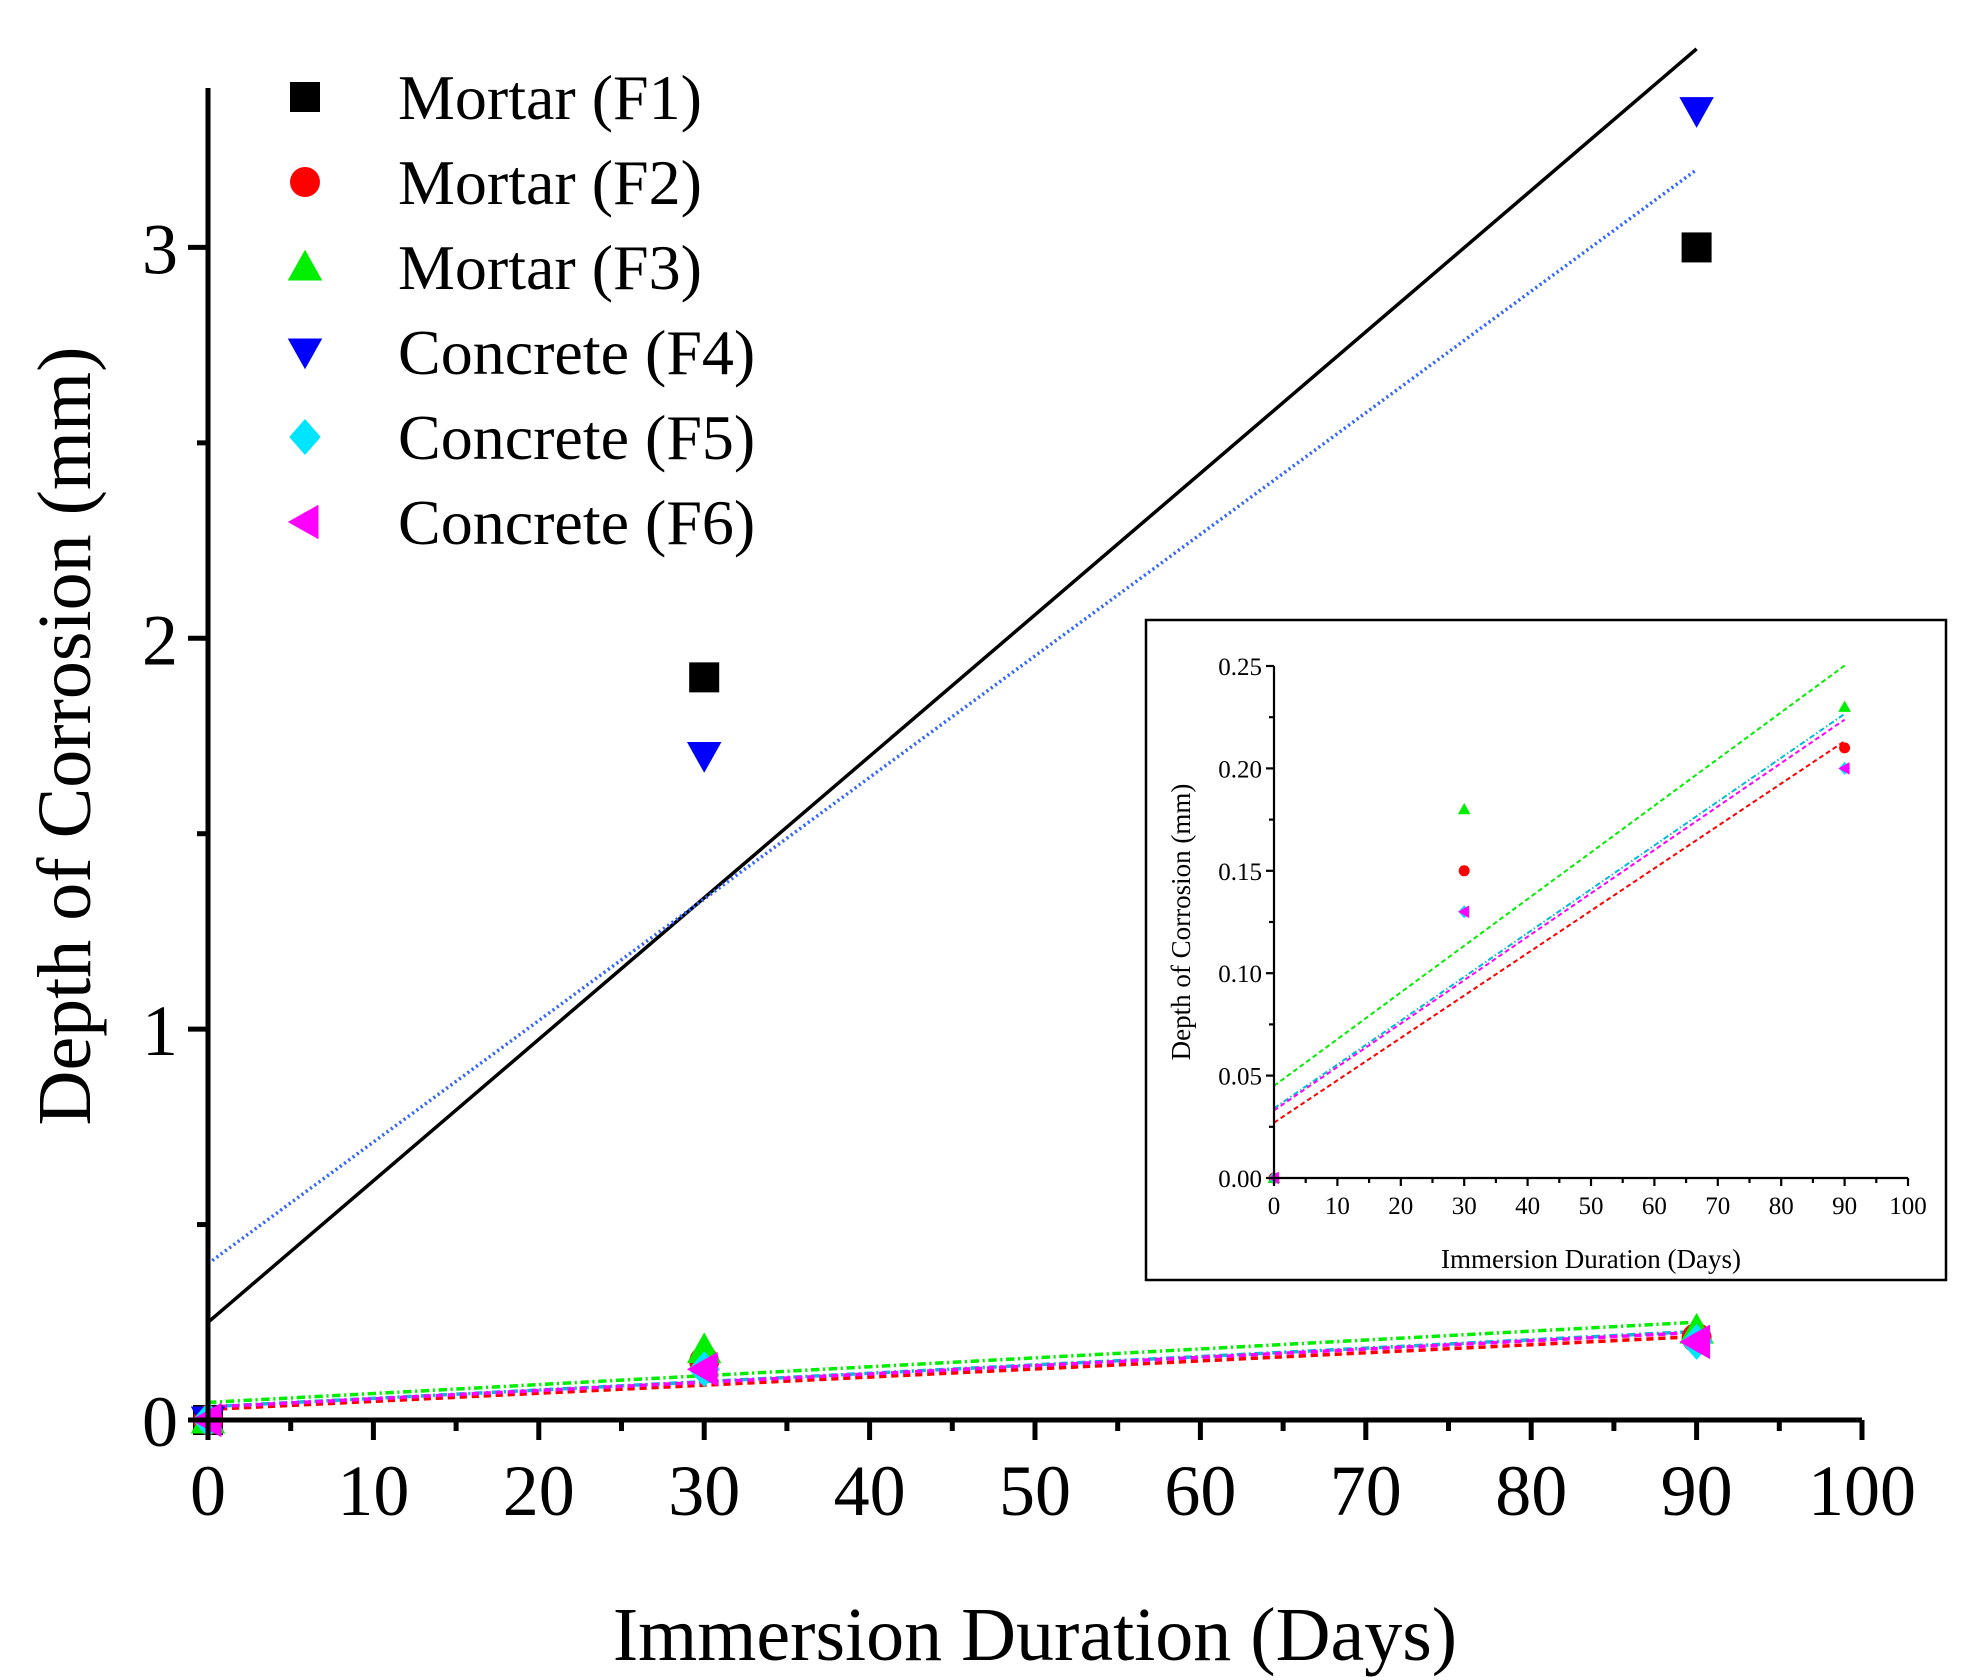  What do you see at coordinates (1366, 1491) in the screenshot?
I see `main-x-tick-label: 70` at bounding box center [1366, 1491].